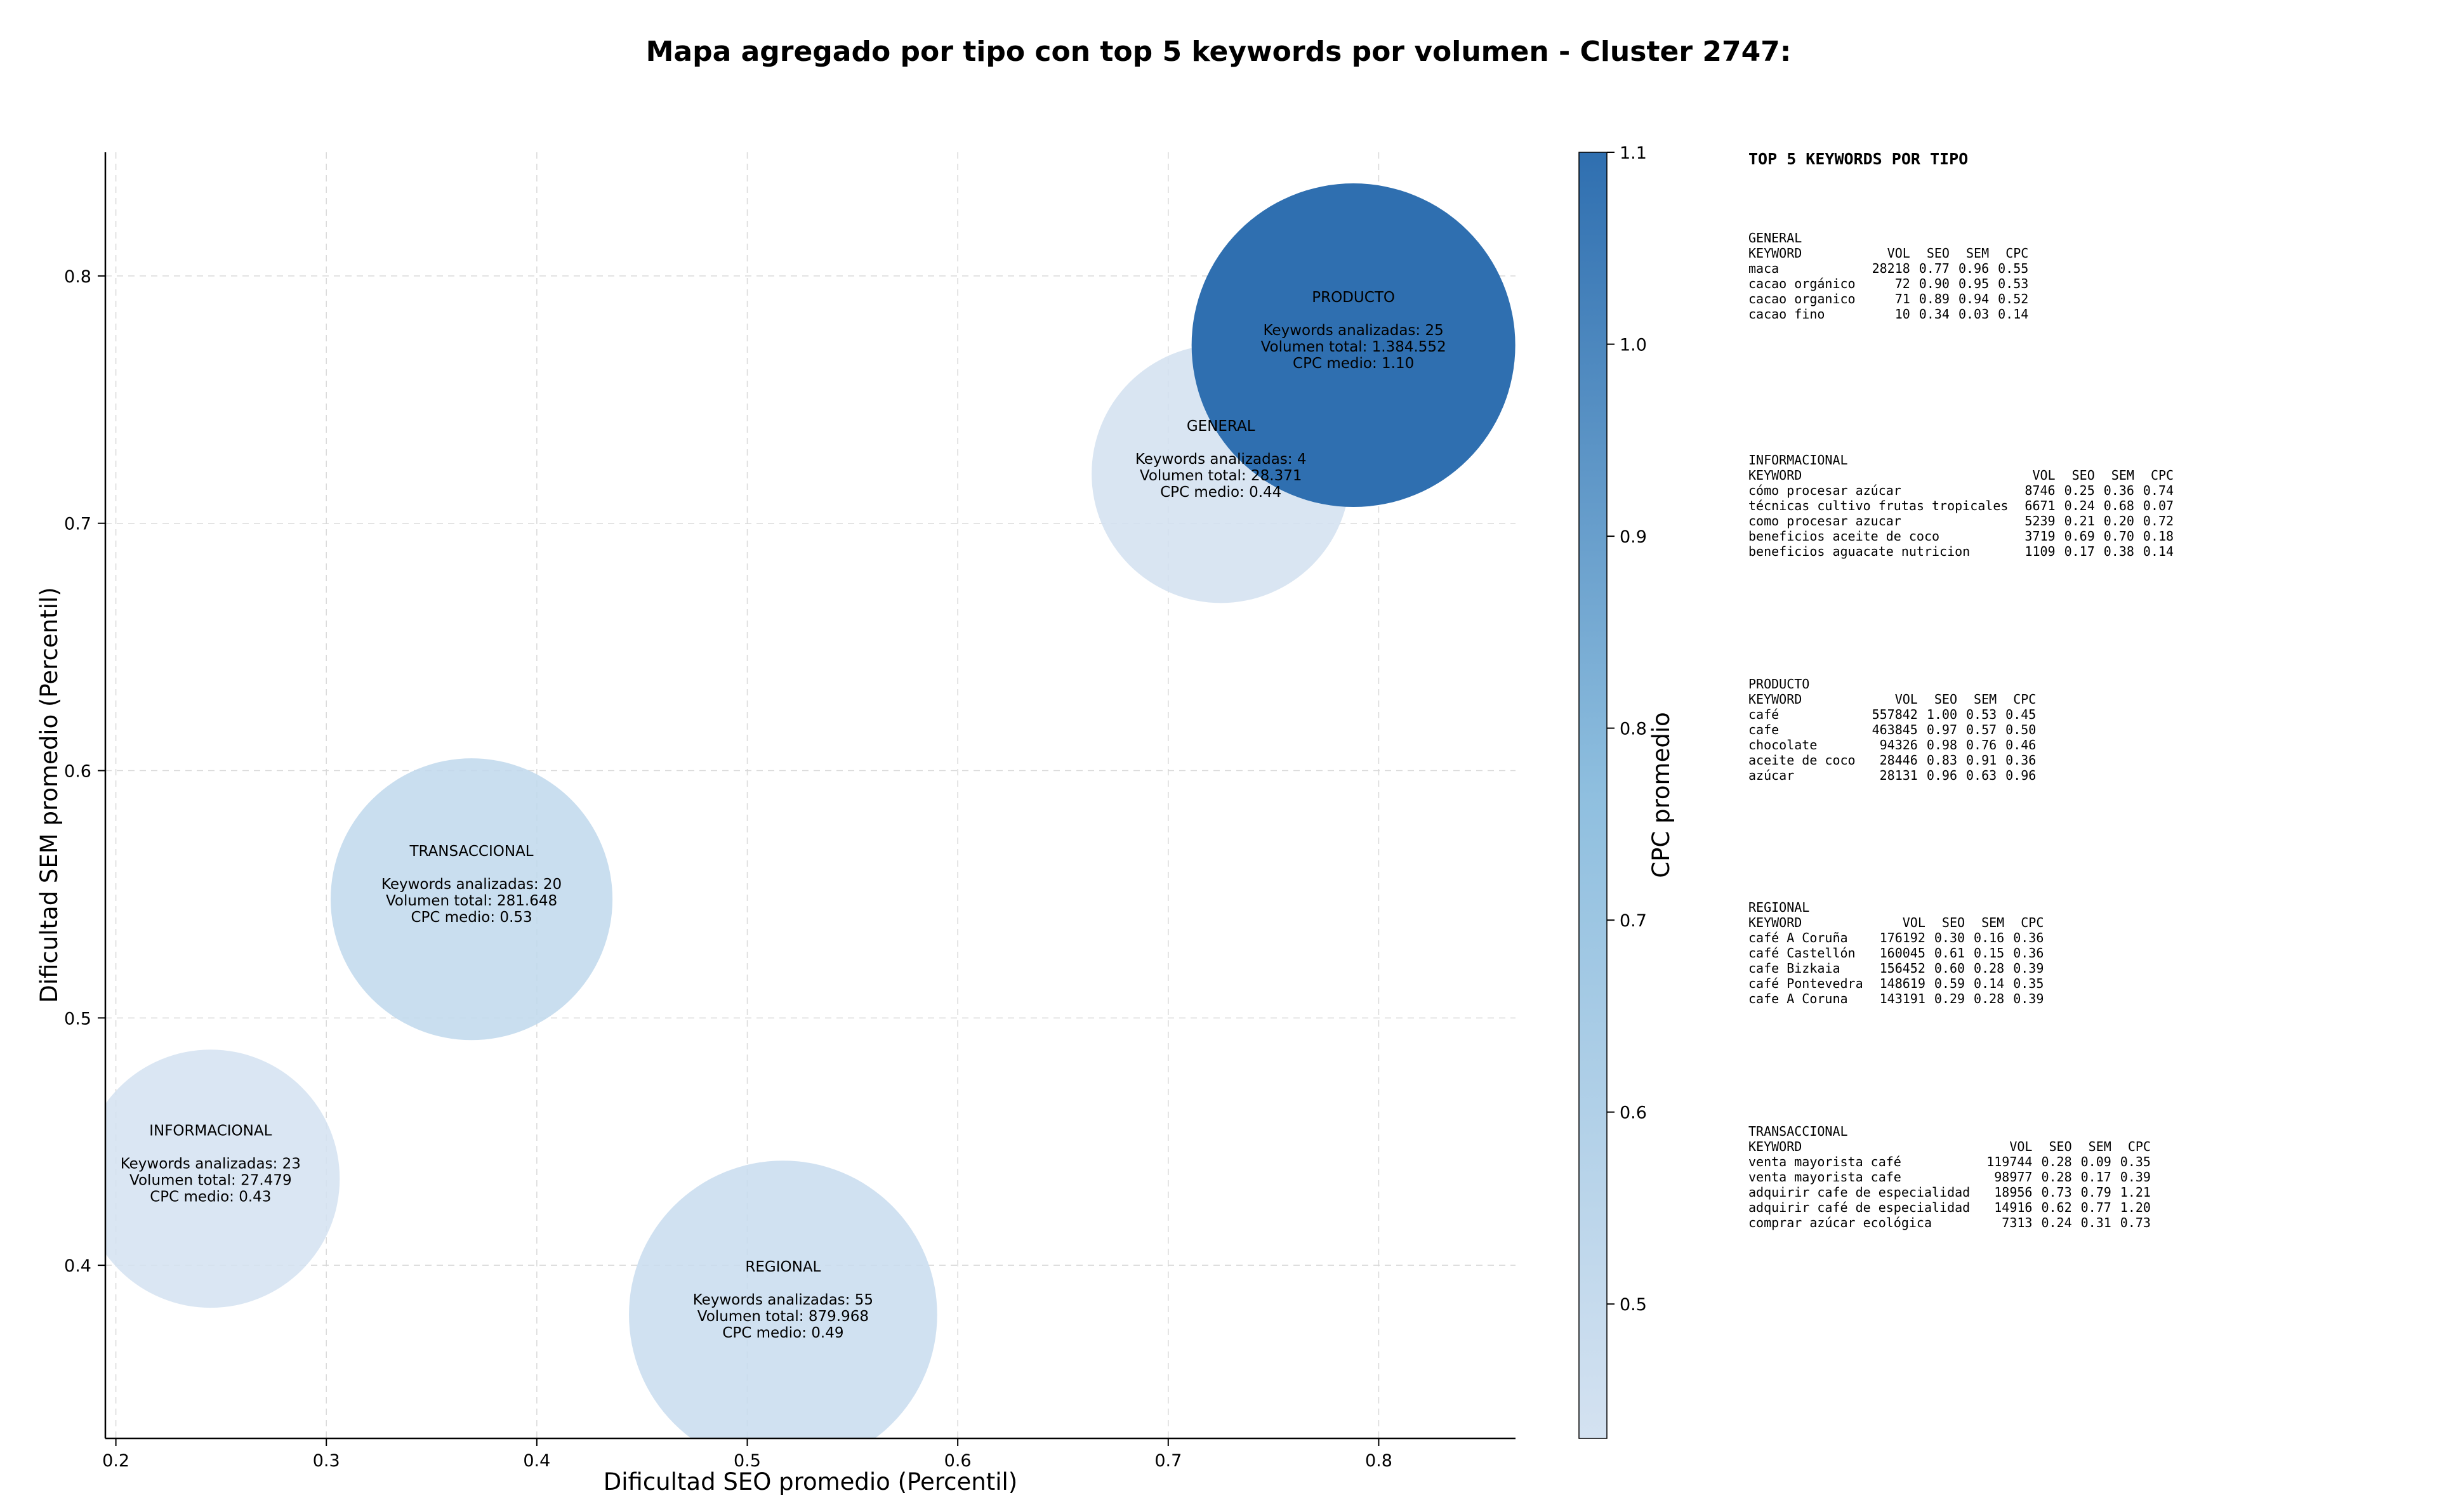 The width and height of the screenshot is (2437, 1512). Describe the element at coordinates (1633, 1113) in the screenshot. I see `colorbar-tick-label: 0.6` at that location.